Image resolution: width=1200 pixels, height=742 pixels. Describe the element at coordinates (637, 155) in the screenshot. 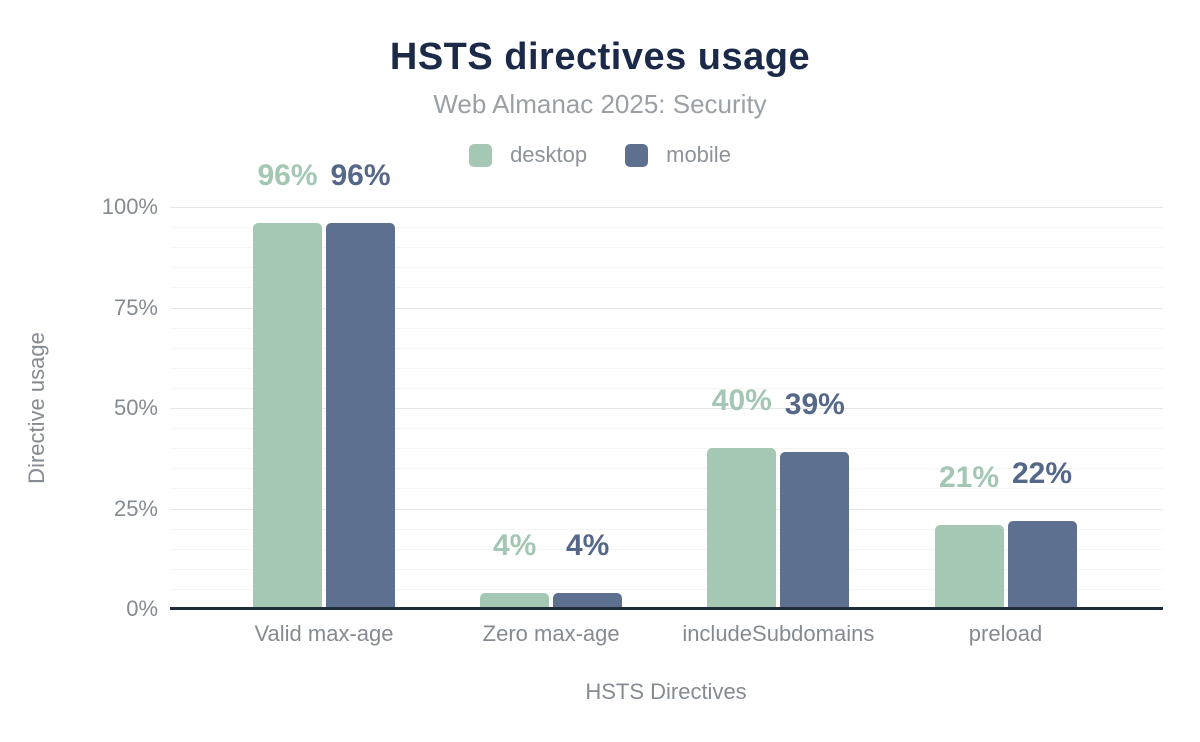

I see `legend-swatch-mobile` at that location.